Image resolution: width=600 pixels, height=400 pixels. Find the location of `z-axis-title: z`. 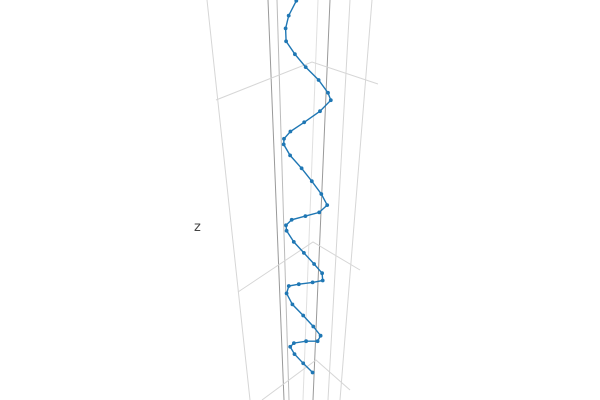

z-axis-title: z is located at coordinates (197, 227).